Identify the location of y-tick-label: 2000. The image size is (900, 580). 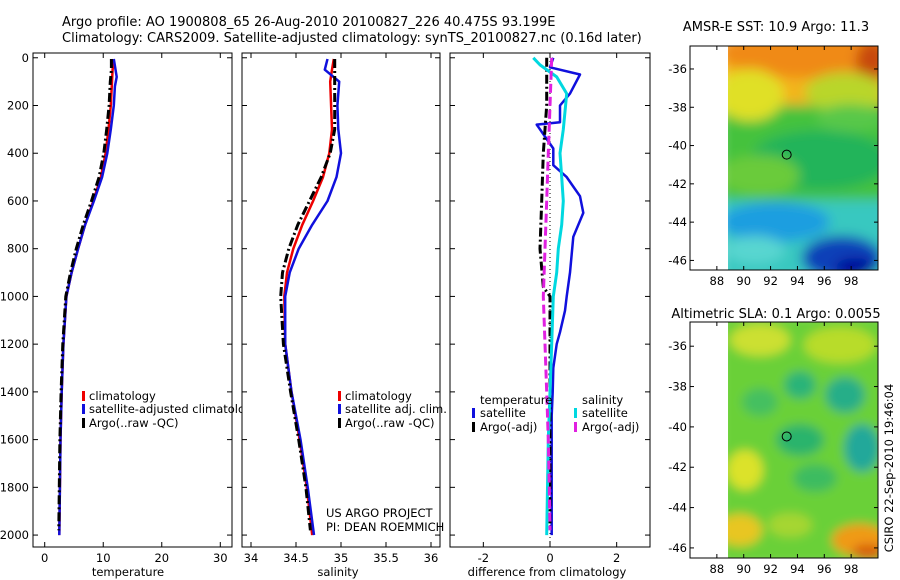
(14, 535).